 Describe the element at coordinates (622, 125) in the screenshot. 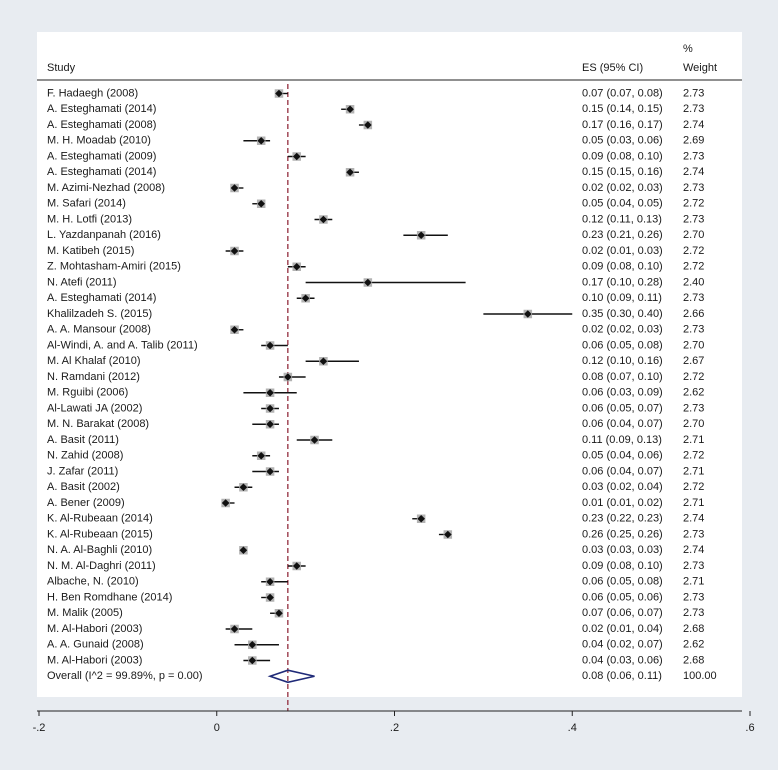

I see `es-value: 0.17 (0.16, 0.17)` at that location.